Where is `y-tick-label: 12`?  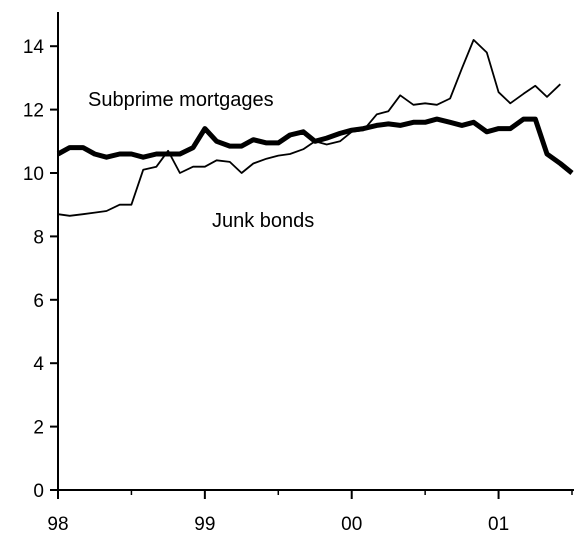 y-tick-label: 12 is located at coordinates (33, 111).